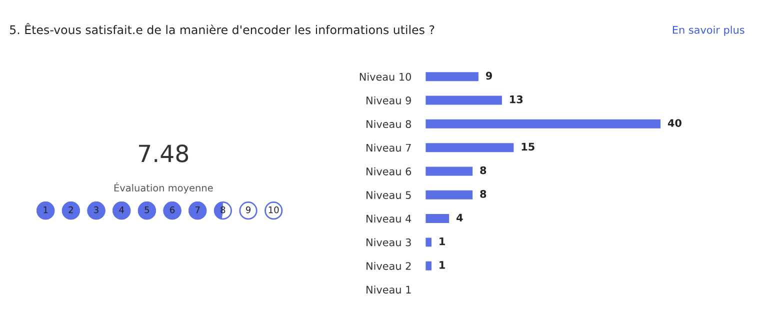 This screenshot has height=324, width=760. What do you see at coordinates (223, 210) in the screenshot?
I see `text: 8` at bounding box center [223, 210].